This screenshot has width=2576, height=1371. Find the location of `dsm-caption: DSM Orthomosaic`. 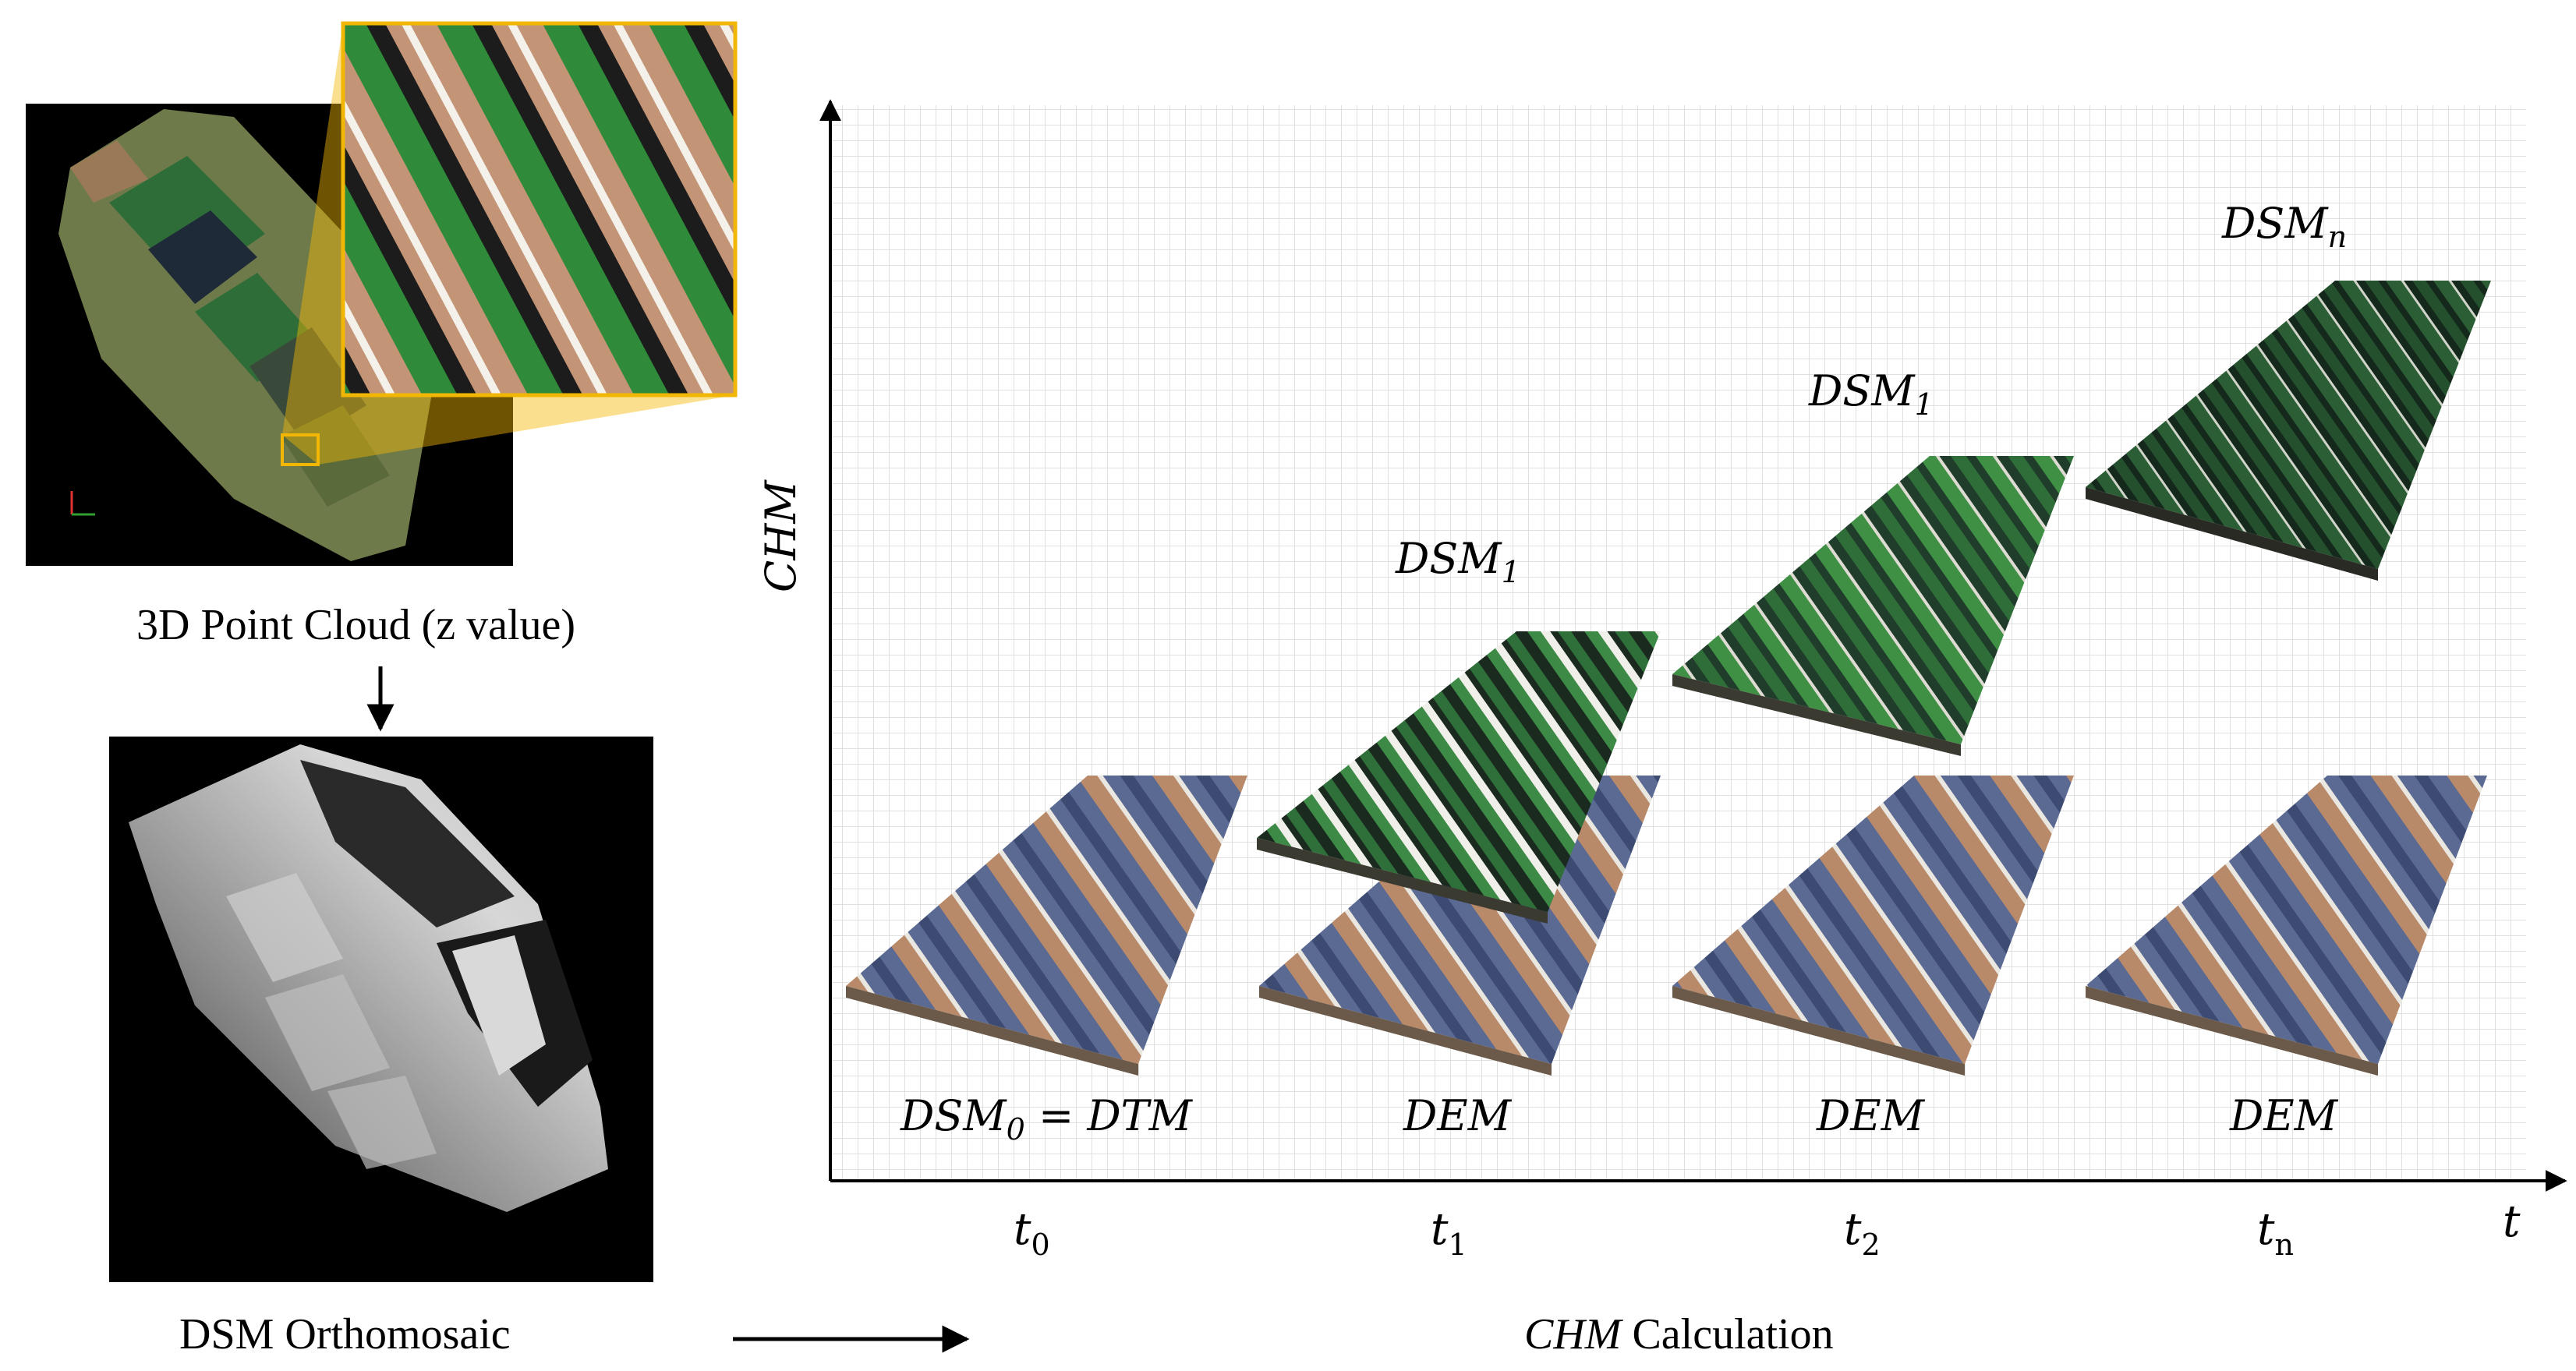

dsm-caption: DSM Orthomosaic is located at coordinates (345, 1334).